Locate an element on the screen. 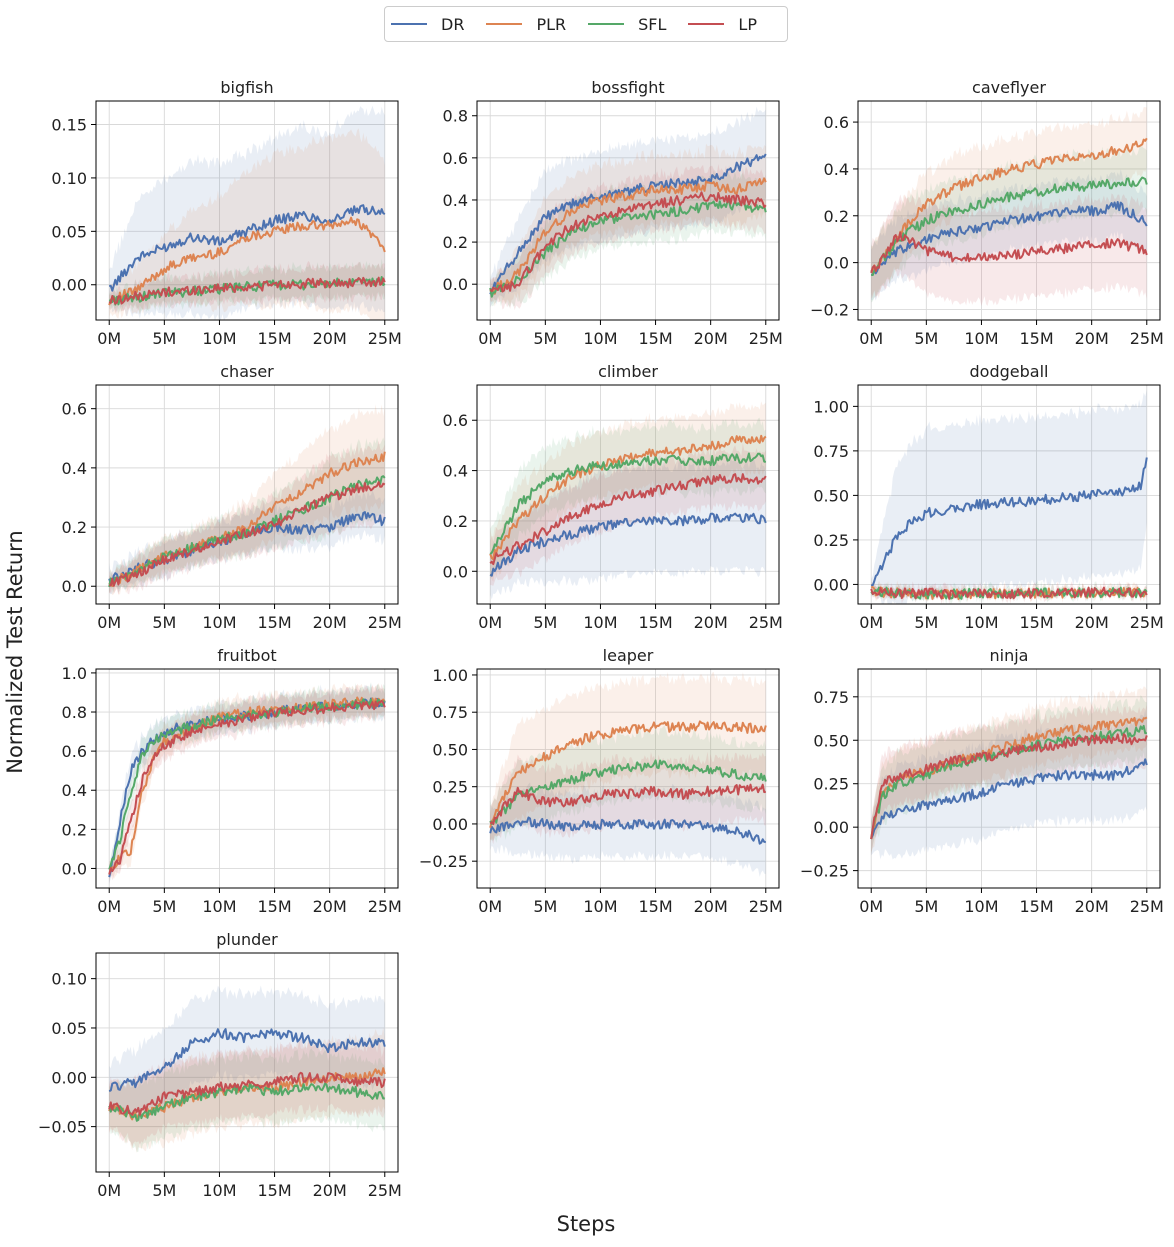 This screenshot has height=1247, width=1174. subplot-title: fruitbot is located at coordinates (246, 655).